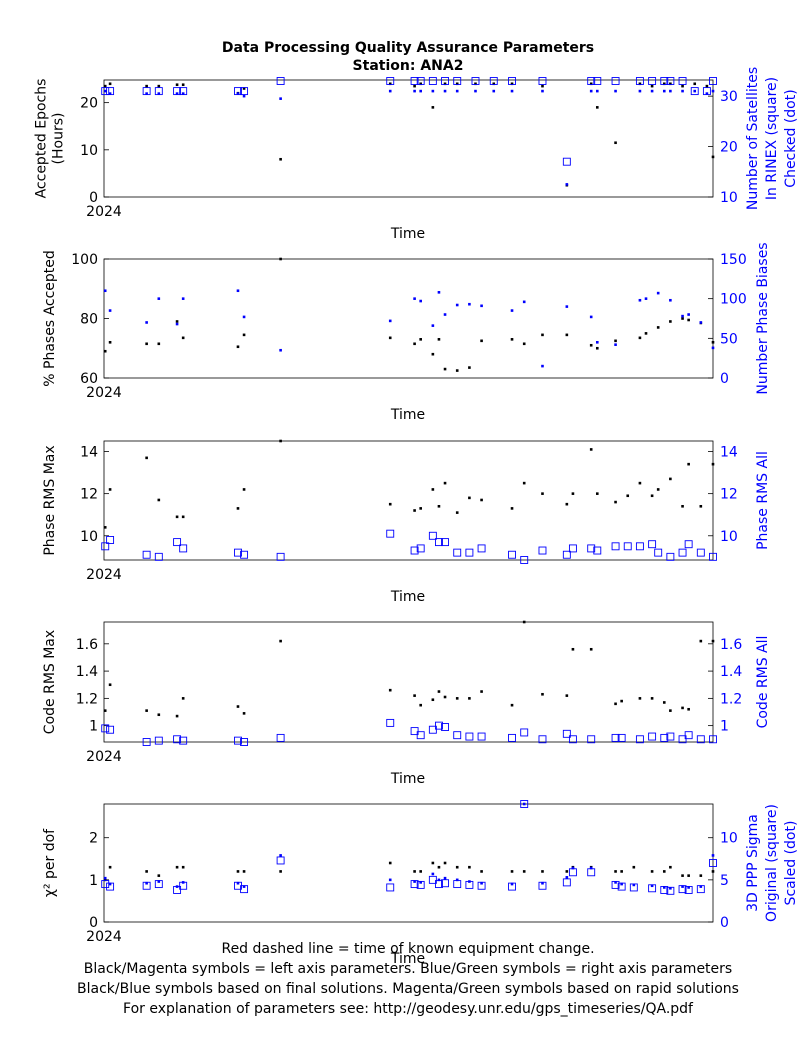  Describe the element at coordinates (93, 839) in the screenshot. I see `y-tick-label: 2` at that location.